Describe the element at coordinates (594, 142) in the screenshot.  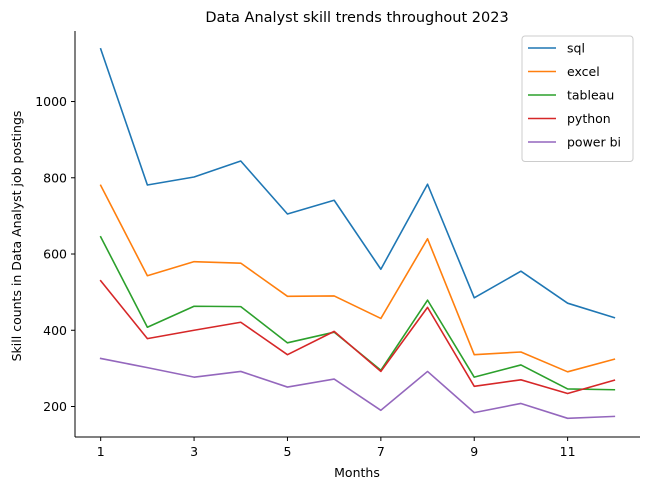
I see `legend-label: power bi` at that location.